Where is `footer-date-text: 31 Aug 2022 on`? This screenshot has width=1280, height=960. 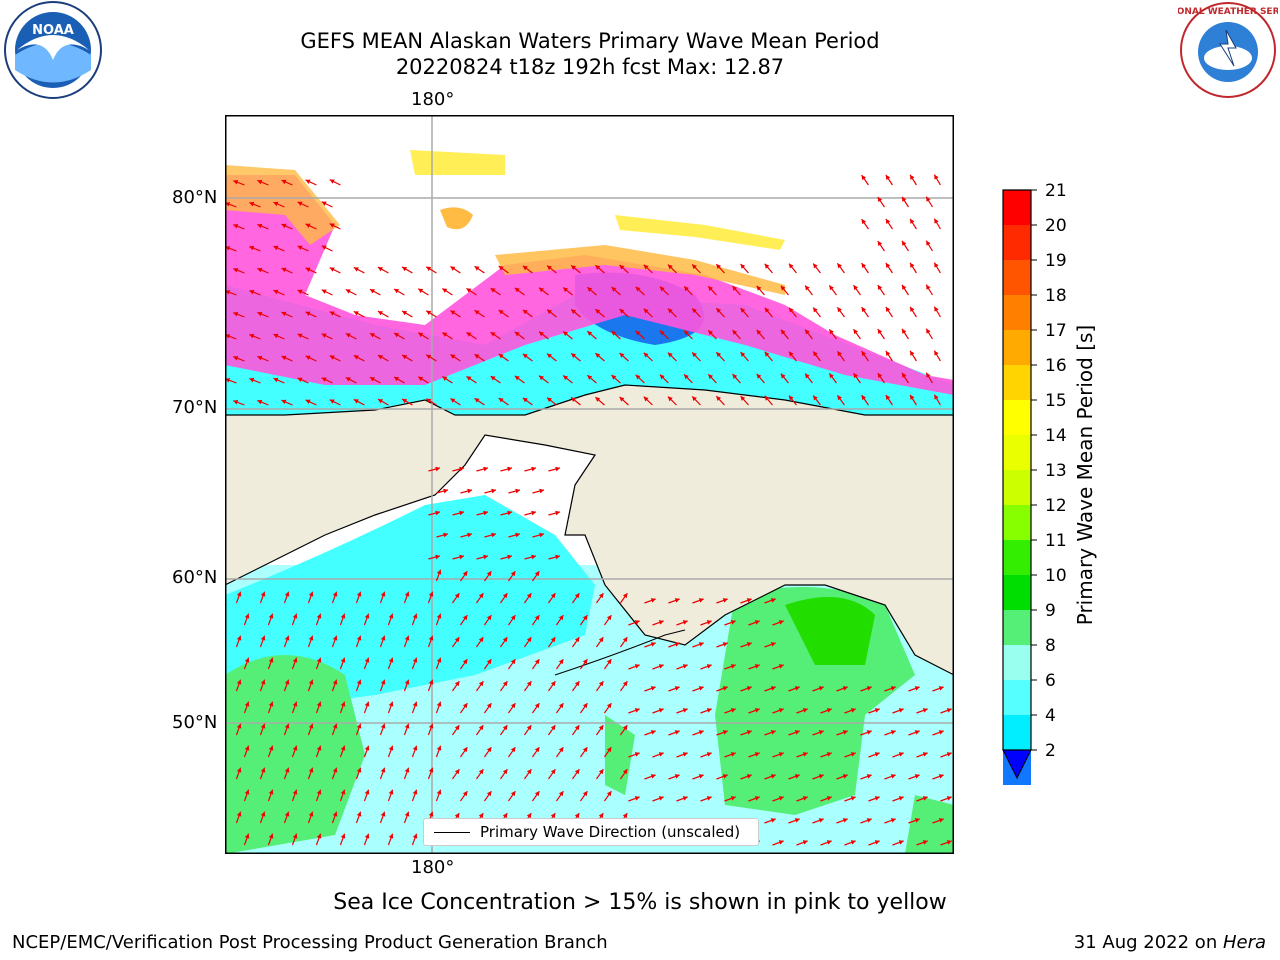 footer-date-text: 31 Aug 2022 on is located at coordinates (1148, 942).